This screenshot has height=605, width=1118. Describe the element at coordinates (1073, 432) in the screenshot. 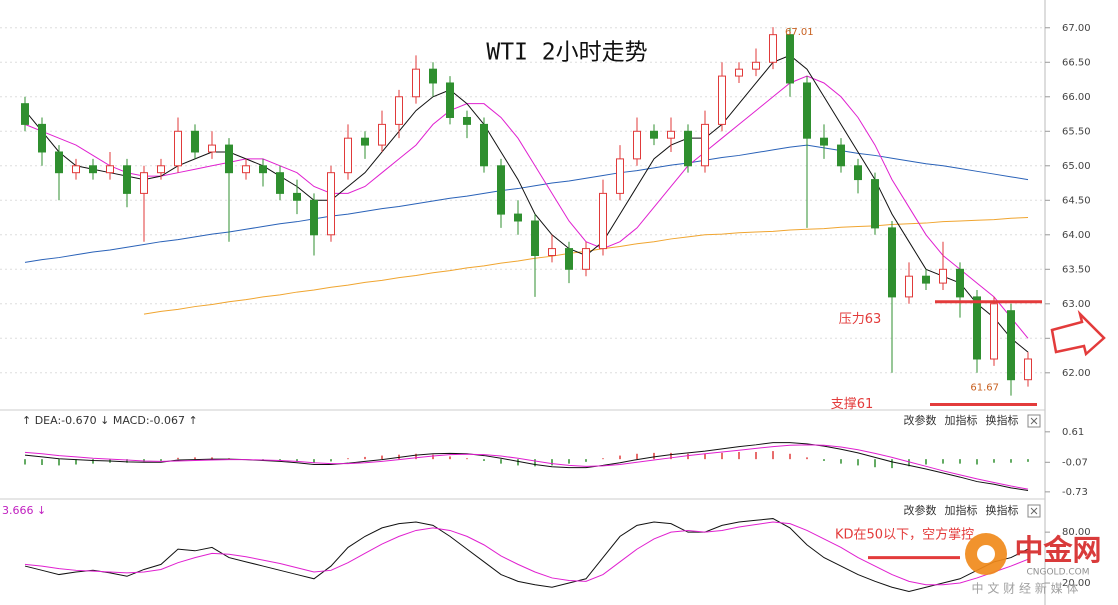

I see `y-tick-label: 0.61` at that location.